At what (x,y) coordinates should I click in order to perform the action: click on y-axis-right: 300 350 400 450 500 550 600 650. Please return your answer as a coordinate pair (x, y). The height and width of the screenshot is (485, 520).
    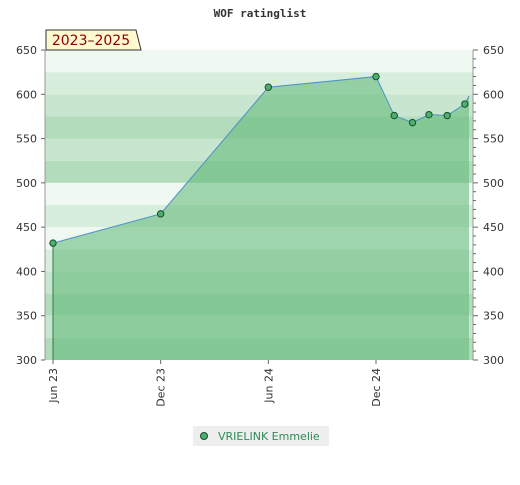
    Looking at the image, I should click on (488, 205).